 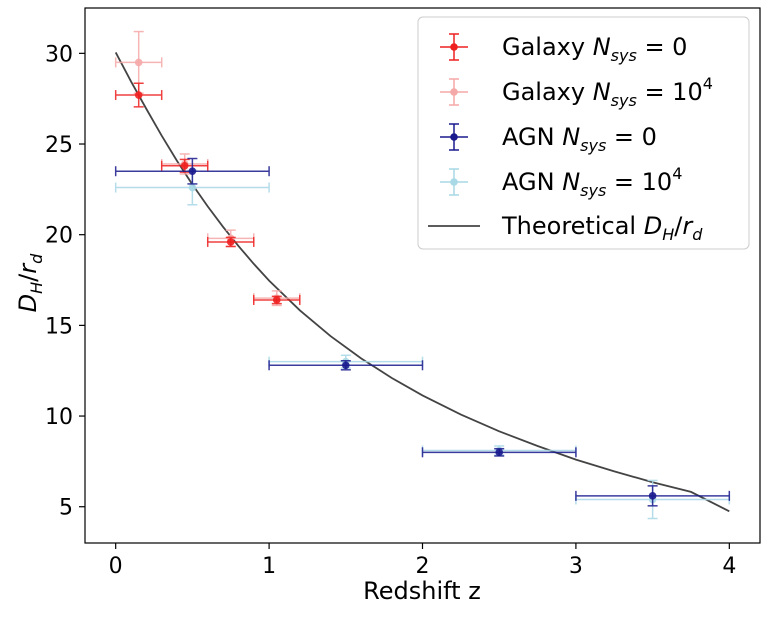 What do you see at coordinates (422, 591) in the screenshot?
I see `x-axis-label: Redshift z` at bounding box center [422, 591].